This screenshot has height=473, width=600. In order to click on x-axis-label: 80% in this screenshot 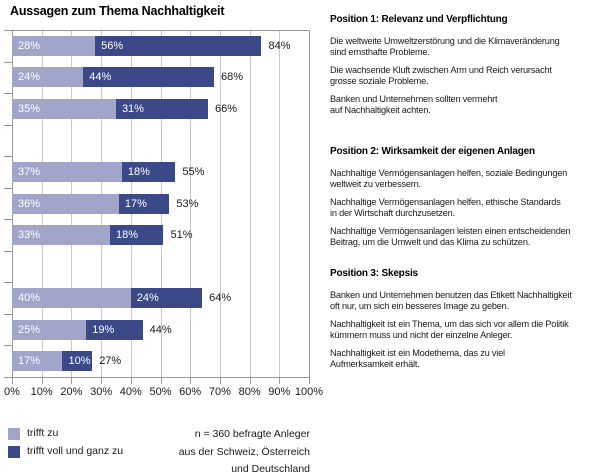, I will do `click(249, 392)`.